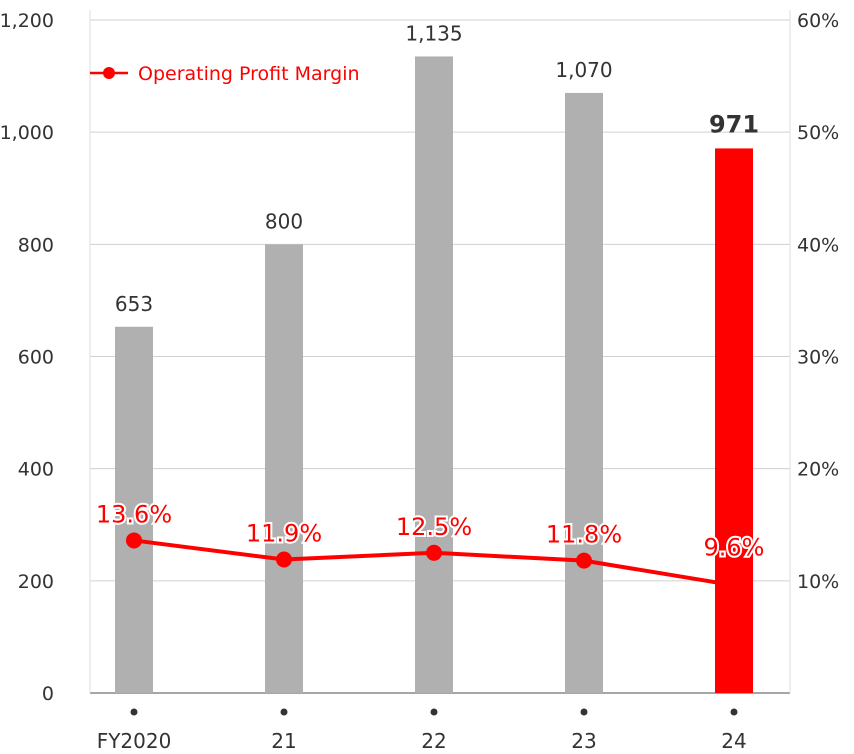 The height and width of the screenshot is (754, 854). I want to click on bar-highlight, so click(734, 420).